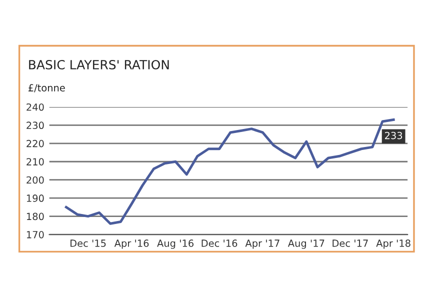 This screenshot has height=286, width=429. I want to click on y-tick-label: 210, so click(35, 162).